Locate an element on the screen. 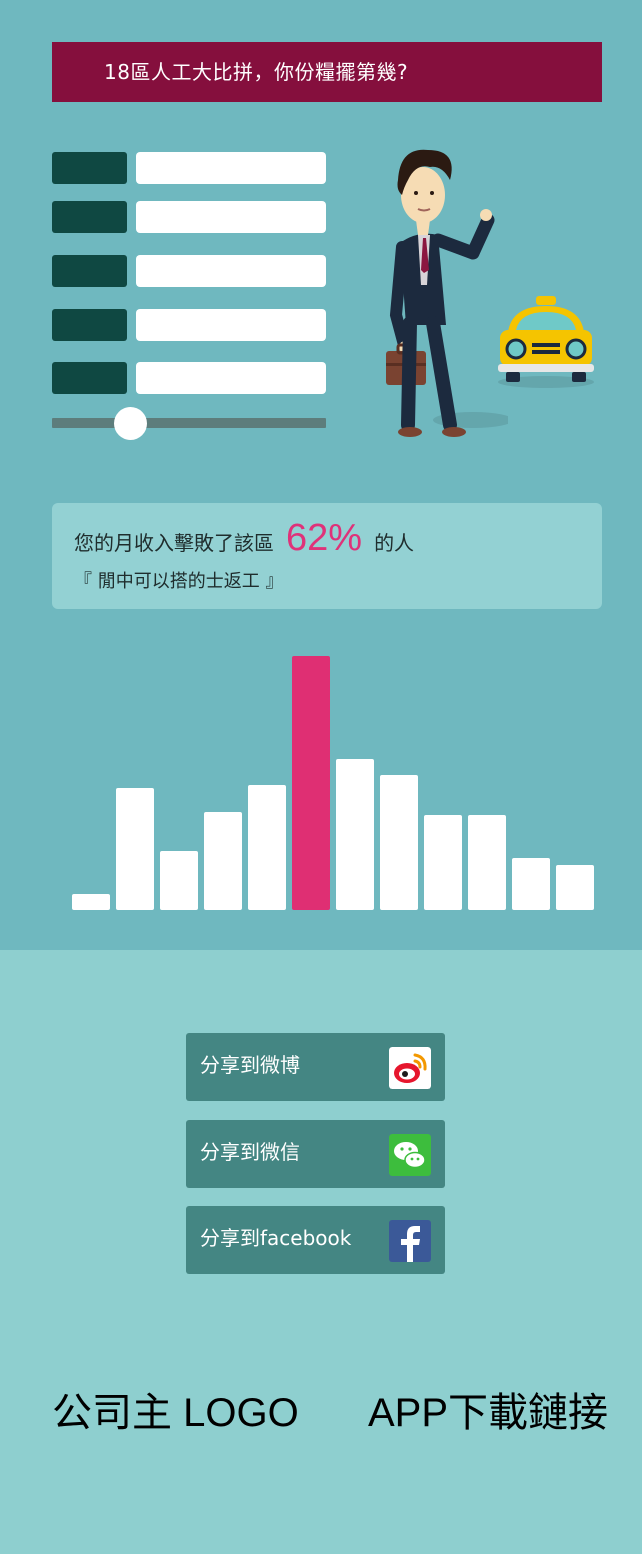 This screenshot has height=1554, width=642. income-slider is located at coordinates (189, 423).